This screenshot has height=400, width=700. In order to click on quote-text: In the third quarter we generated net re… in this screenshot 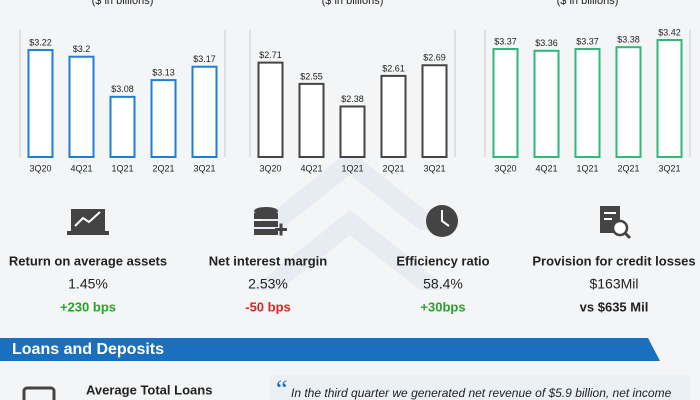, I will do `click(481, 393)`.